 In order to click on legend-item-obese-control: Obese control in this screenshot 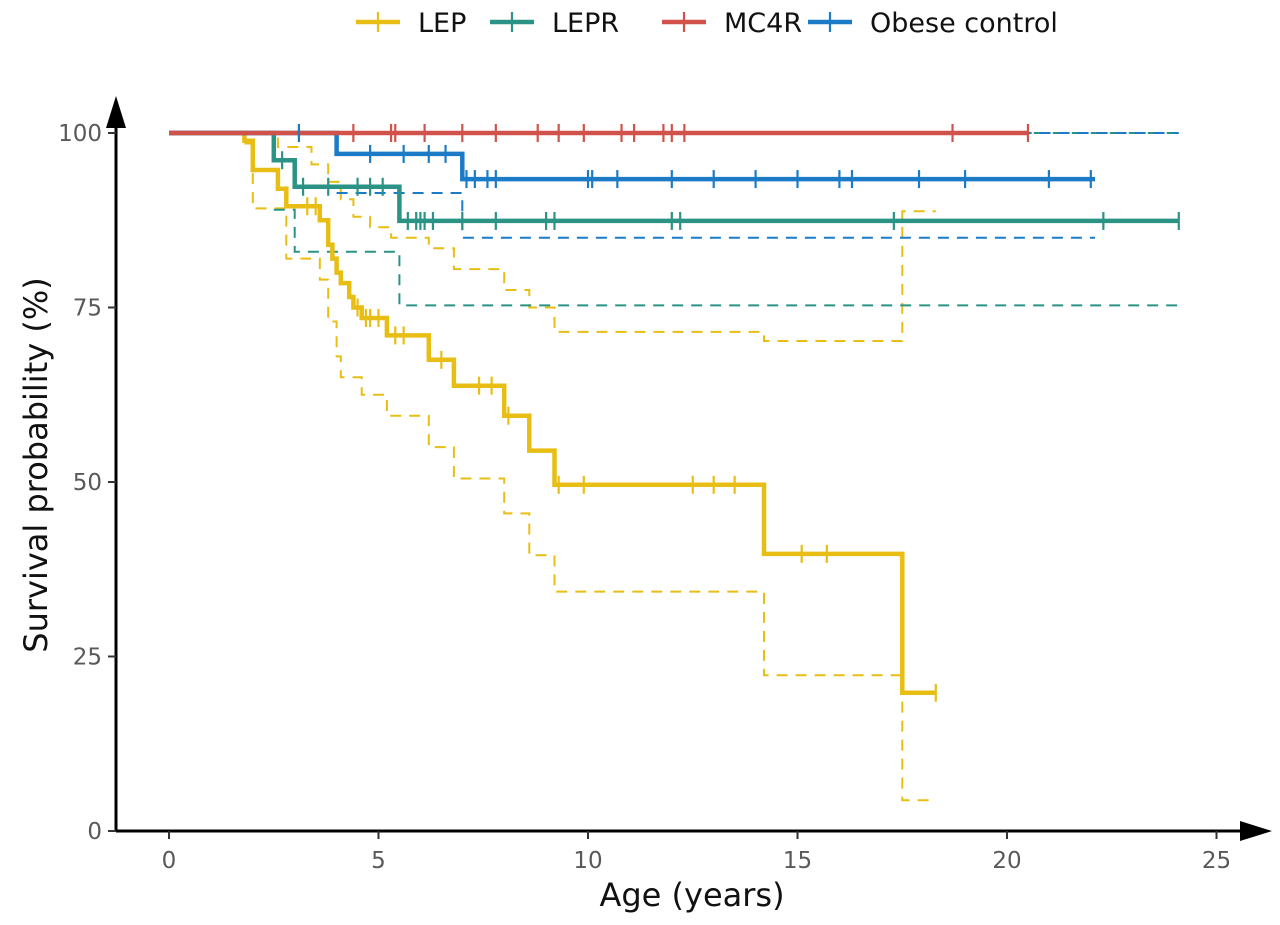, I will do `click(933, 23)`.